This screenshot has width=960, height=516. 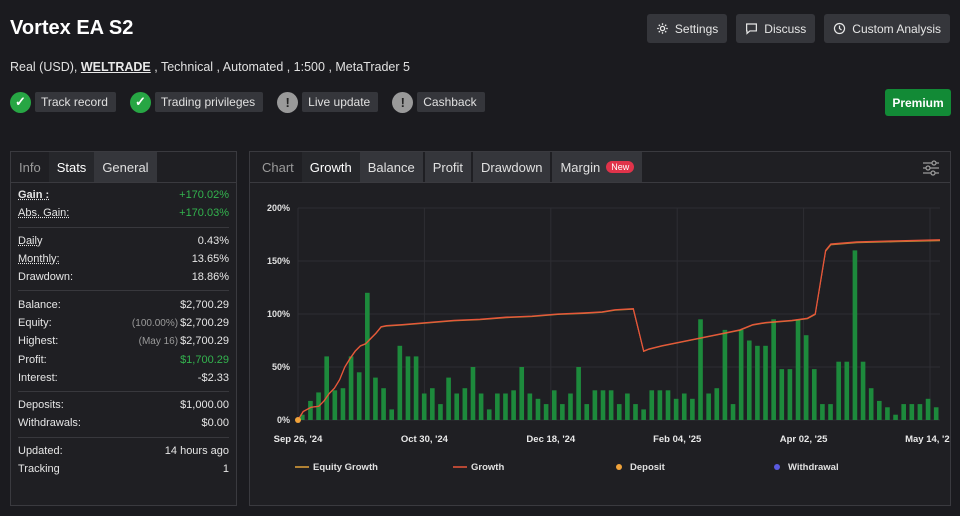 I want to click on drawdown-value: 18.86%, so click(x=210, y=277).